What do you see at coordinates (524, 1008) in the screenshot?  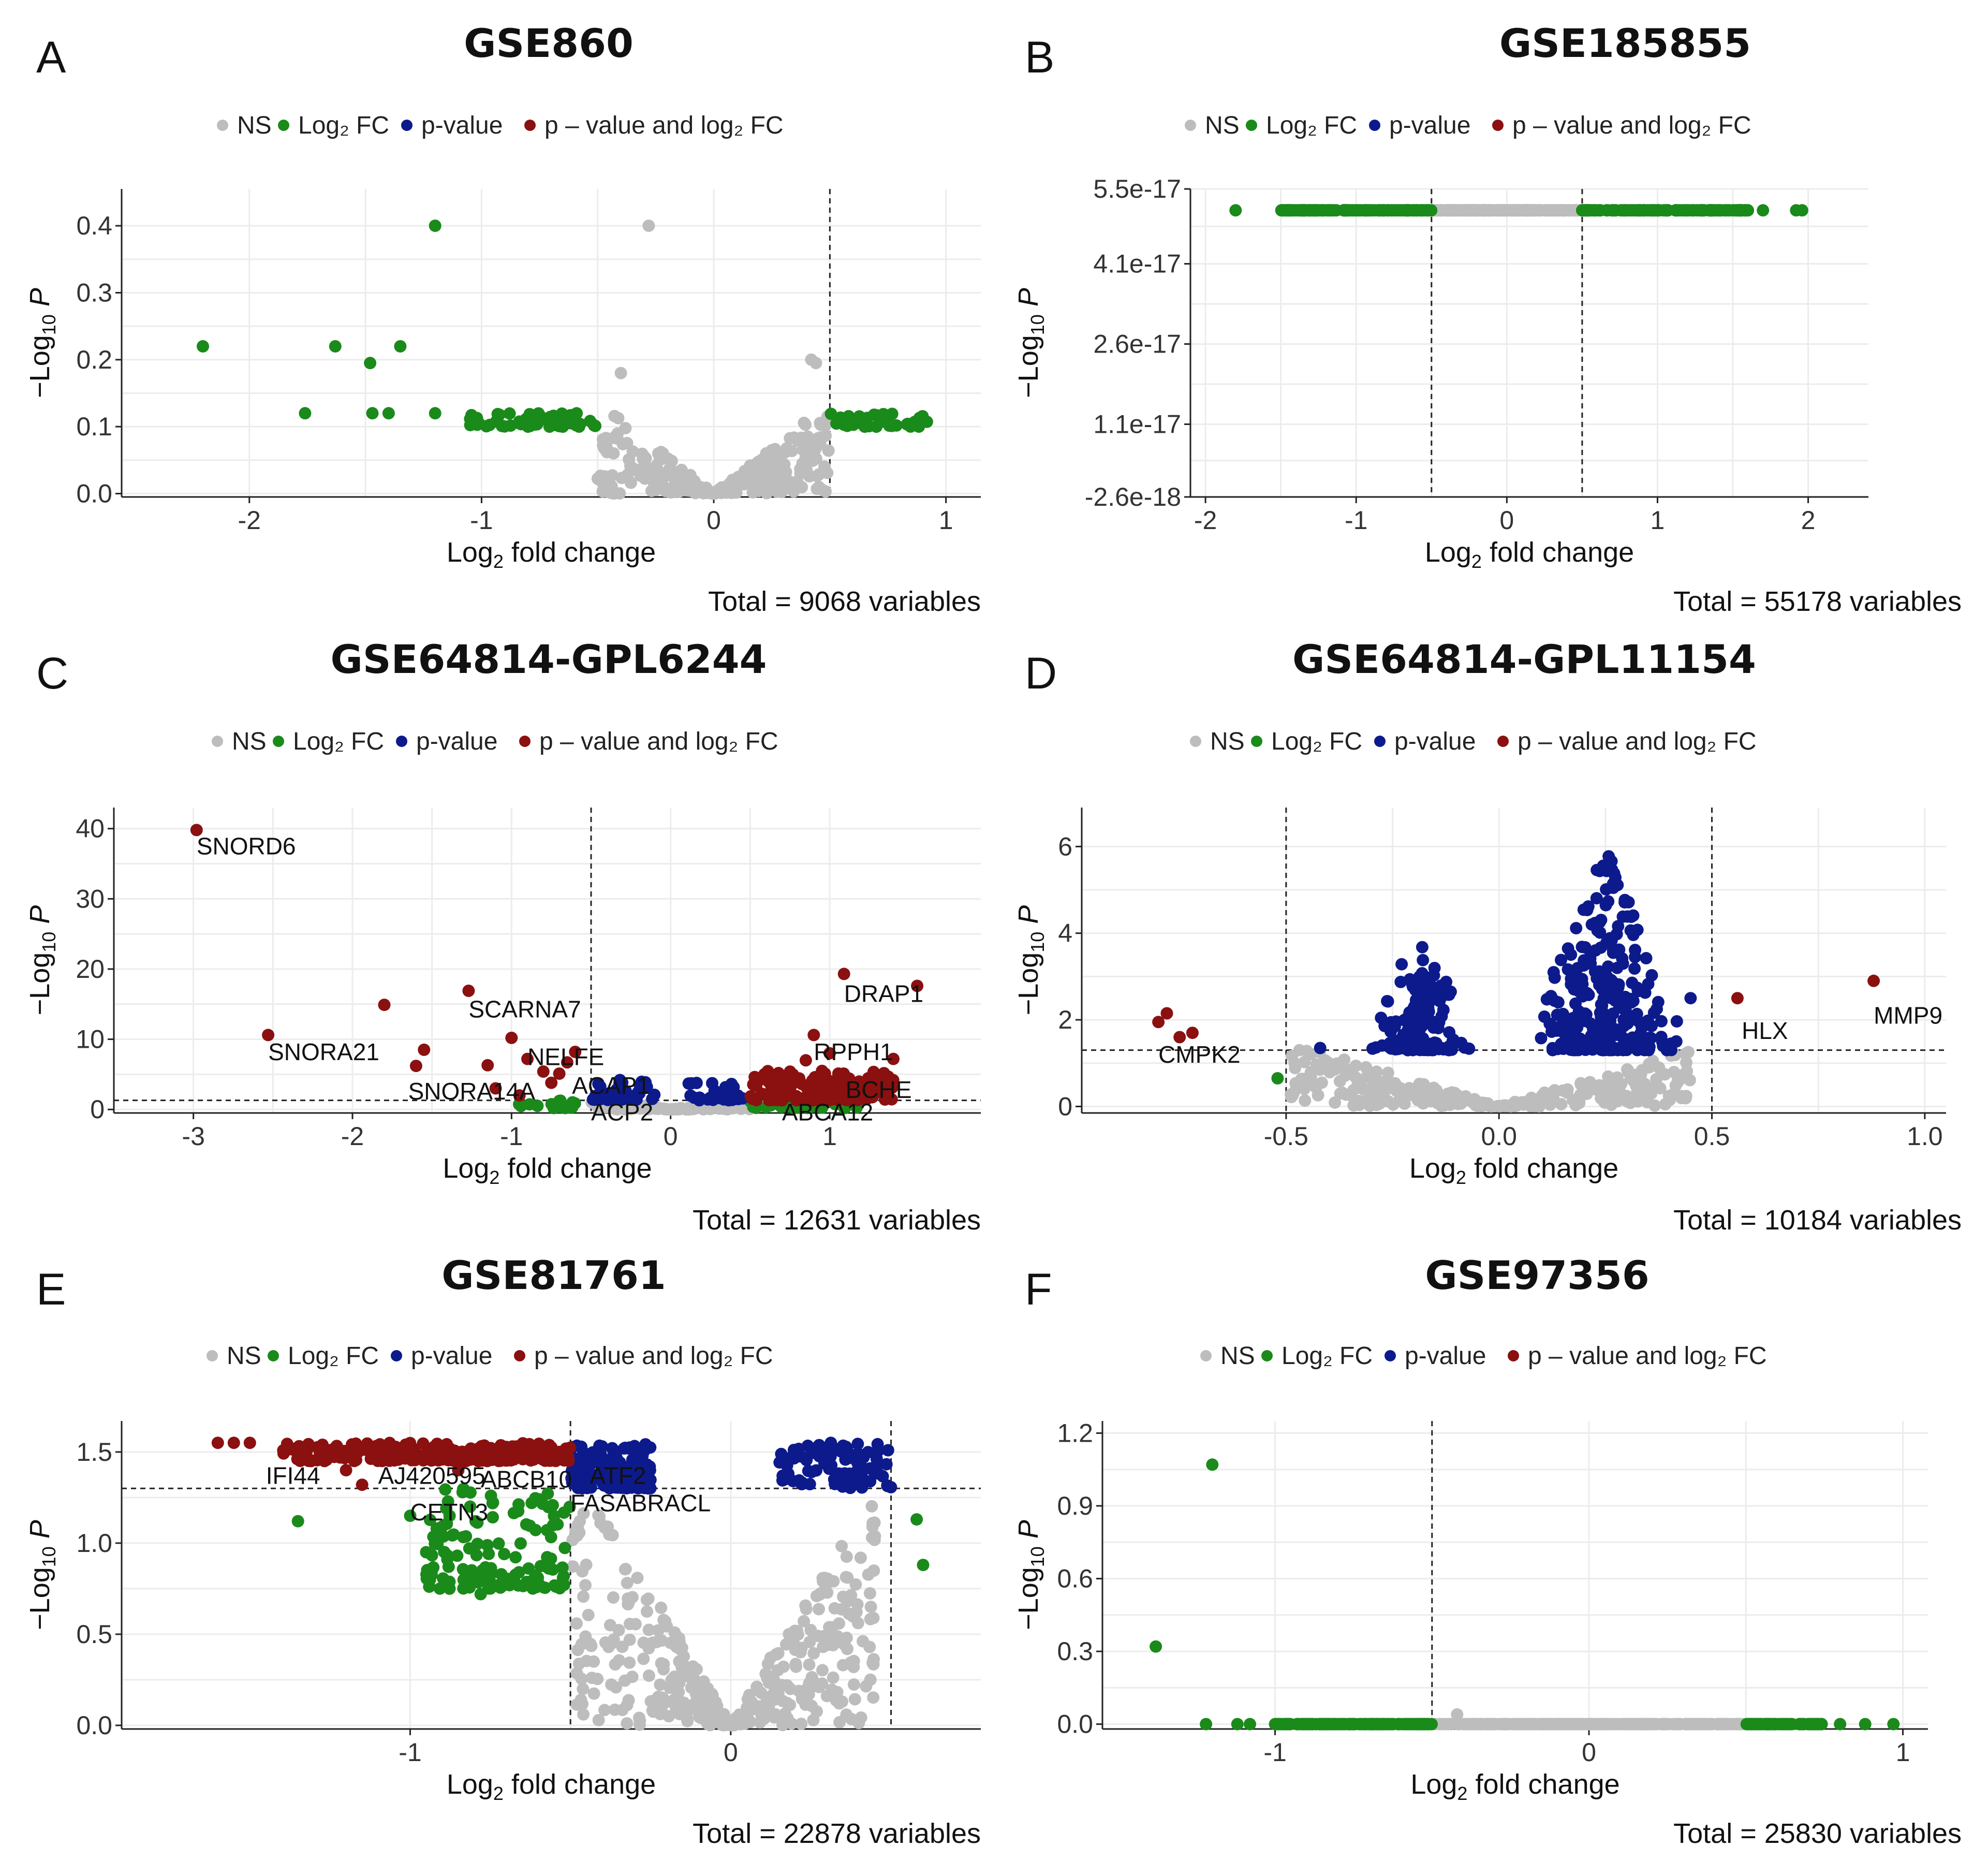 I see `gene-label: SCARNA7` at bounding box center [524, 1008].